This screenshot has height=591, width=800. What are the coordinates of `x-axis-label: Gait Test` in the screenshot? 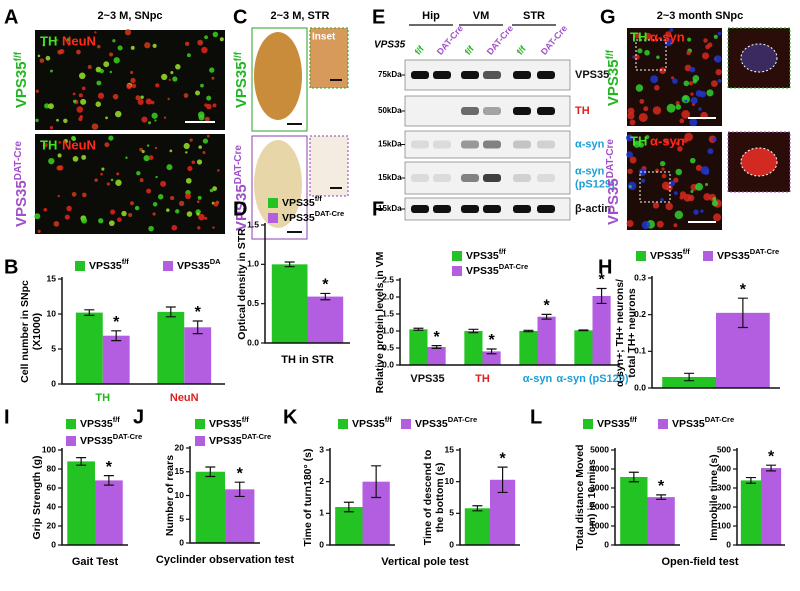 It's located at (95, 562).